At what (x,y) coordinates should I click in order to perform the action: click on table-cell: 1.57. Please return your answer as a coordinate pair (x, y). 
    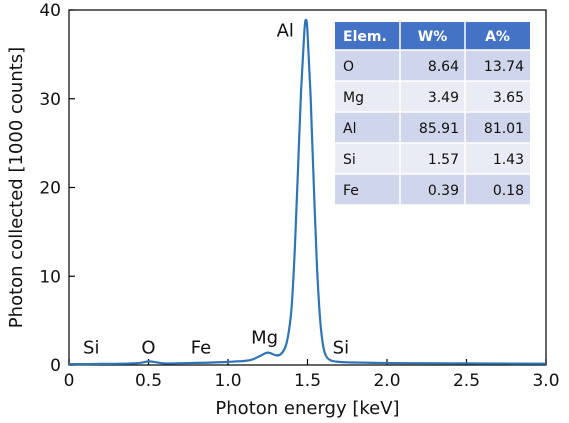
    Looking at the image, I should click on (443, 160).